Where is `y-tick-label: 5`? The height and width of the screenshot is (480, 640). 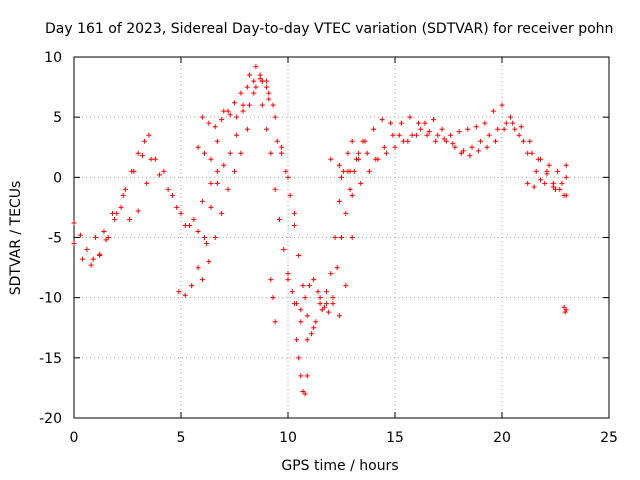
y-tick-label: 5 is located at coordinates (57, 118).